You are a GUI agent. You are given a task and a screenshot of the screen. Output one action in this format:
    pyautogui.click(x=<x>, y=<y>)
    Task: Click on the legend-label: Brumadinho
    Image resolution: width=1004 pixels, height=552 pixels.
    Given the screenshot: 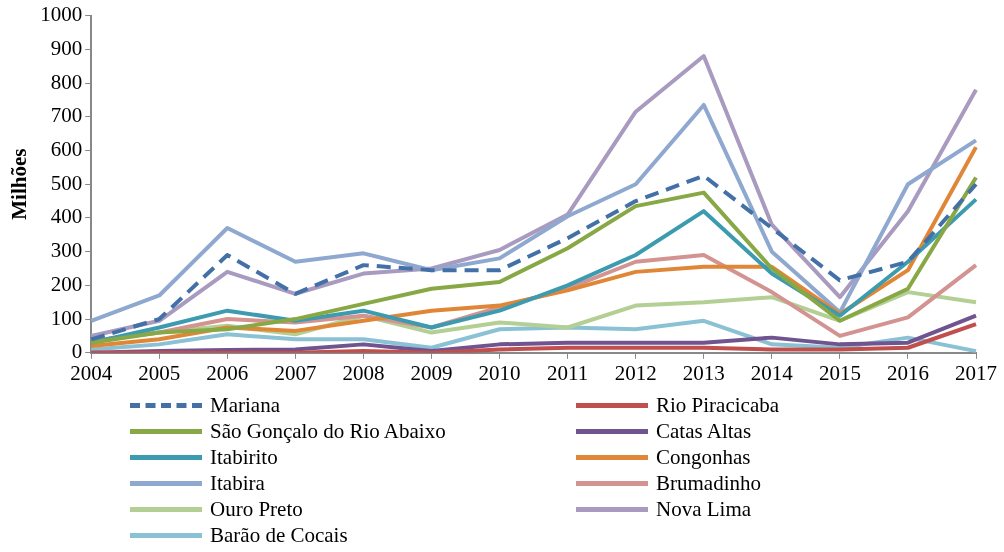 What is the action you would take?
    pyautogui.click(x=708, y=483)
    